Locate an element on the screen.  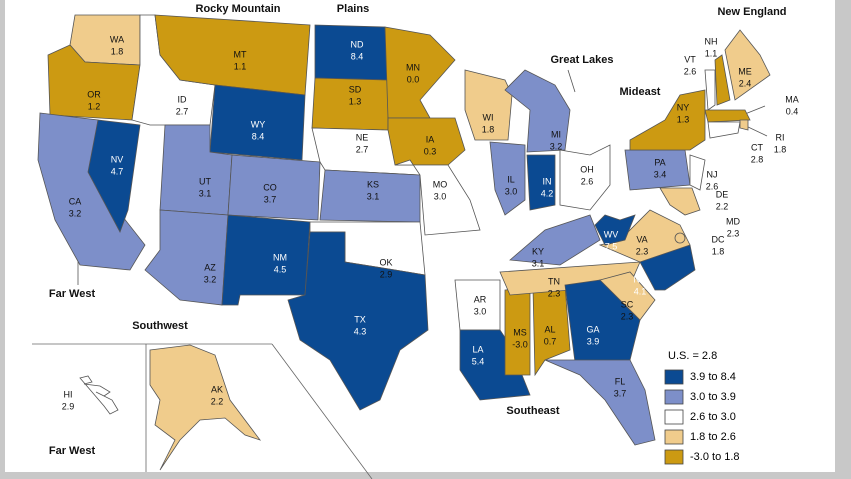
state-abbr: CT is located at coordinates (757, 147).